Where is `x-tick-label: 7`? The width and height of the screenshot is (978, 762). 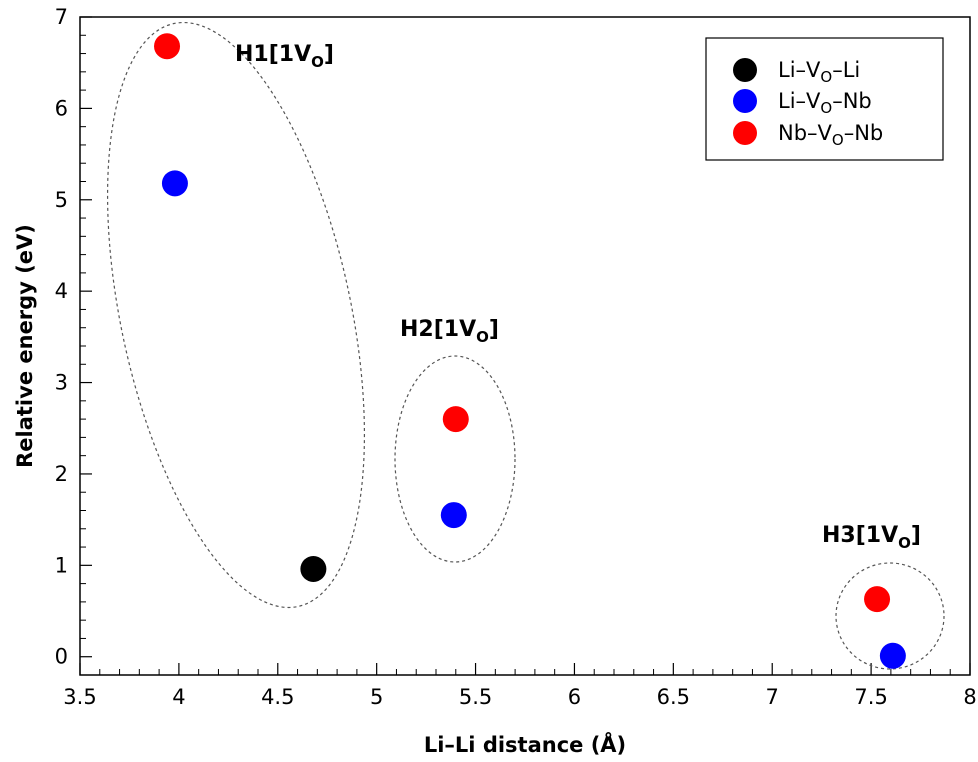
x-tick-label: 7 is located at coordinates (772, 697).